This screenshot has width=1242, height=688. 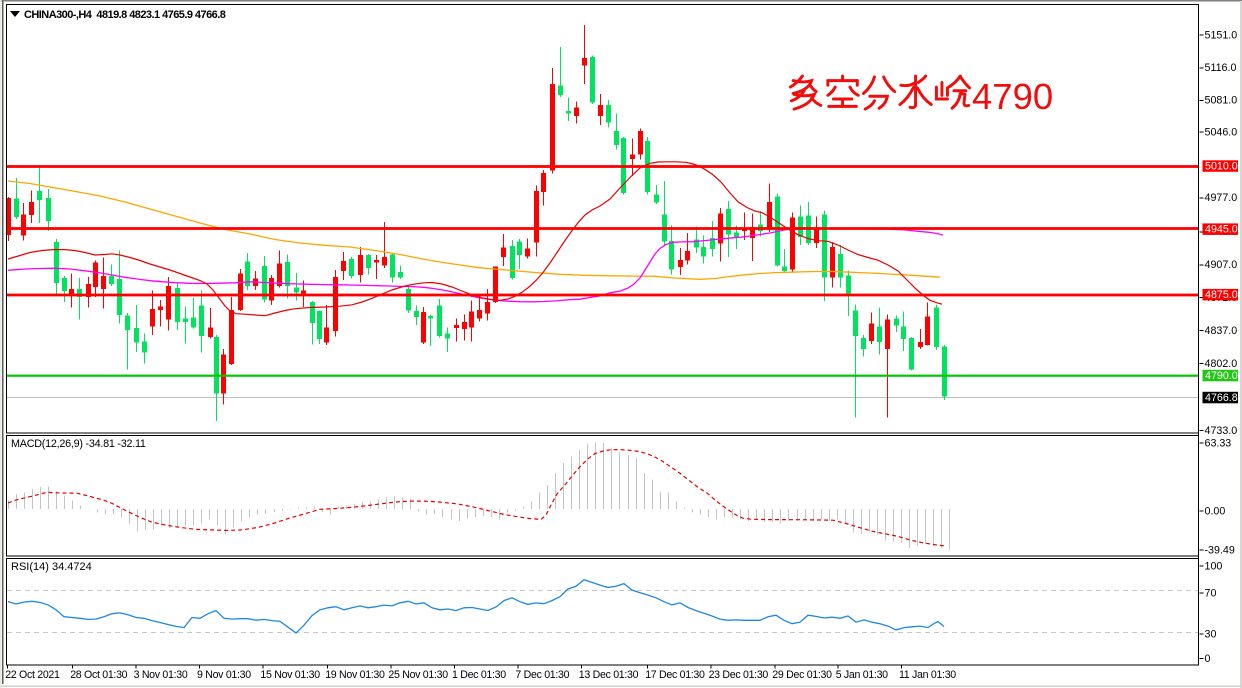 I want to click on svg-text: 5081.0, so click(x=1221, y=101).